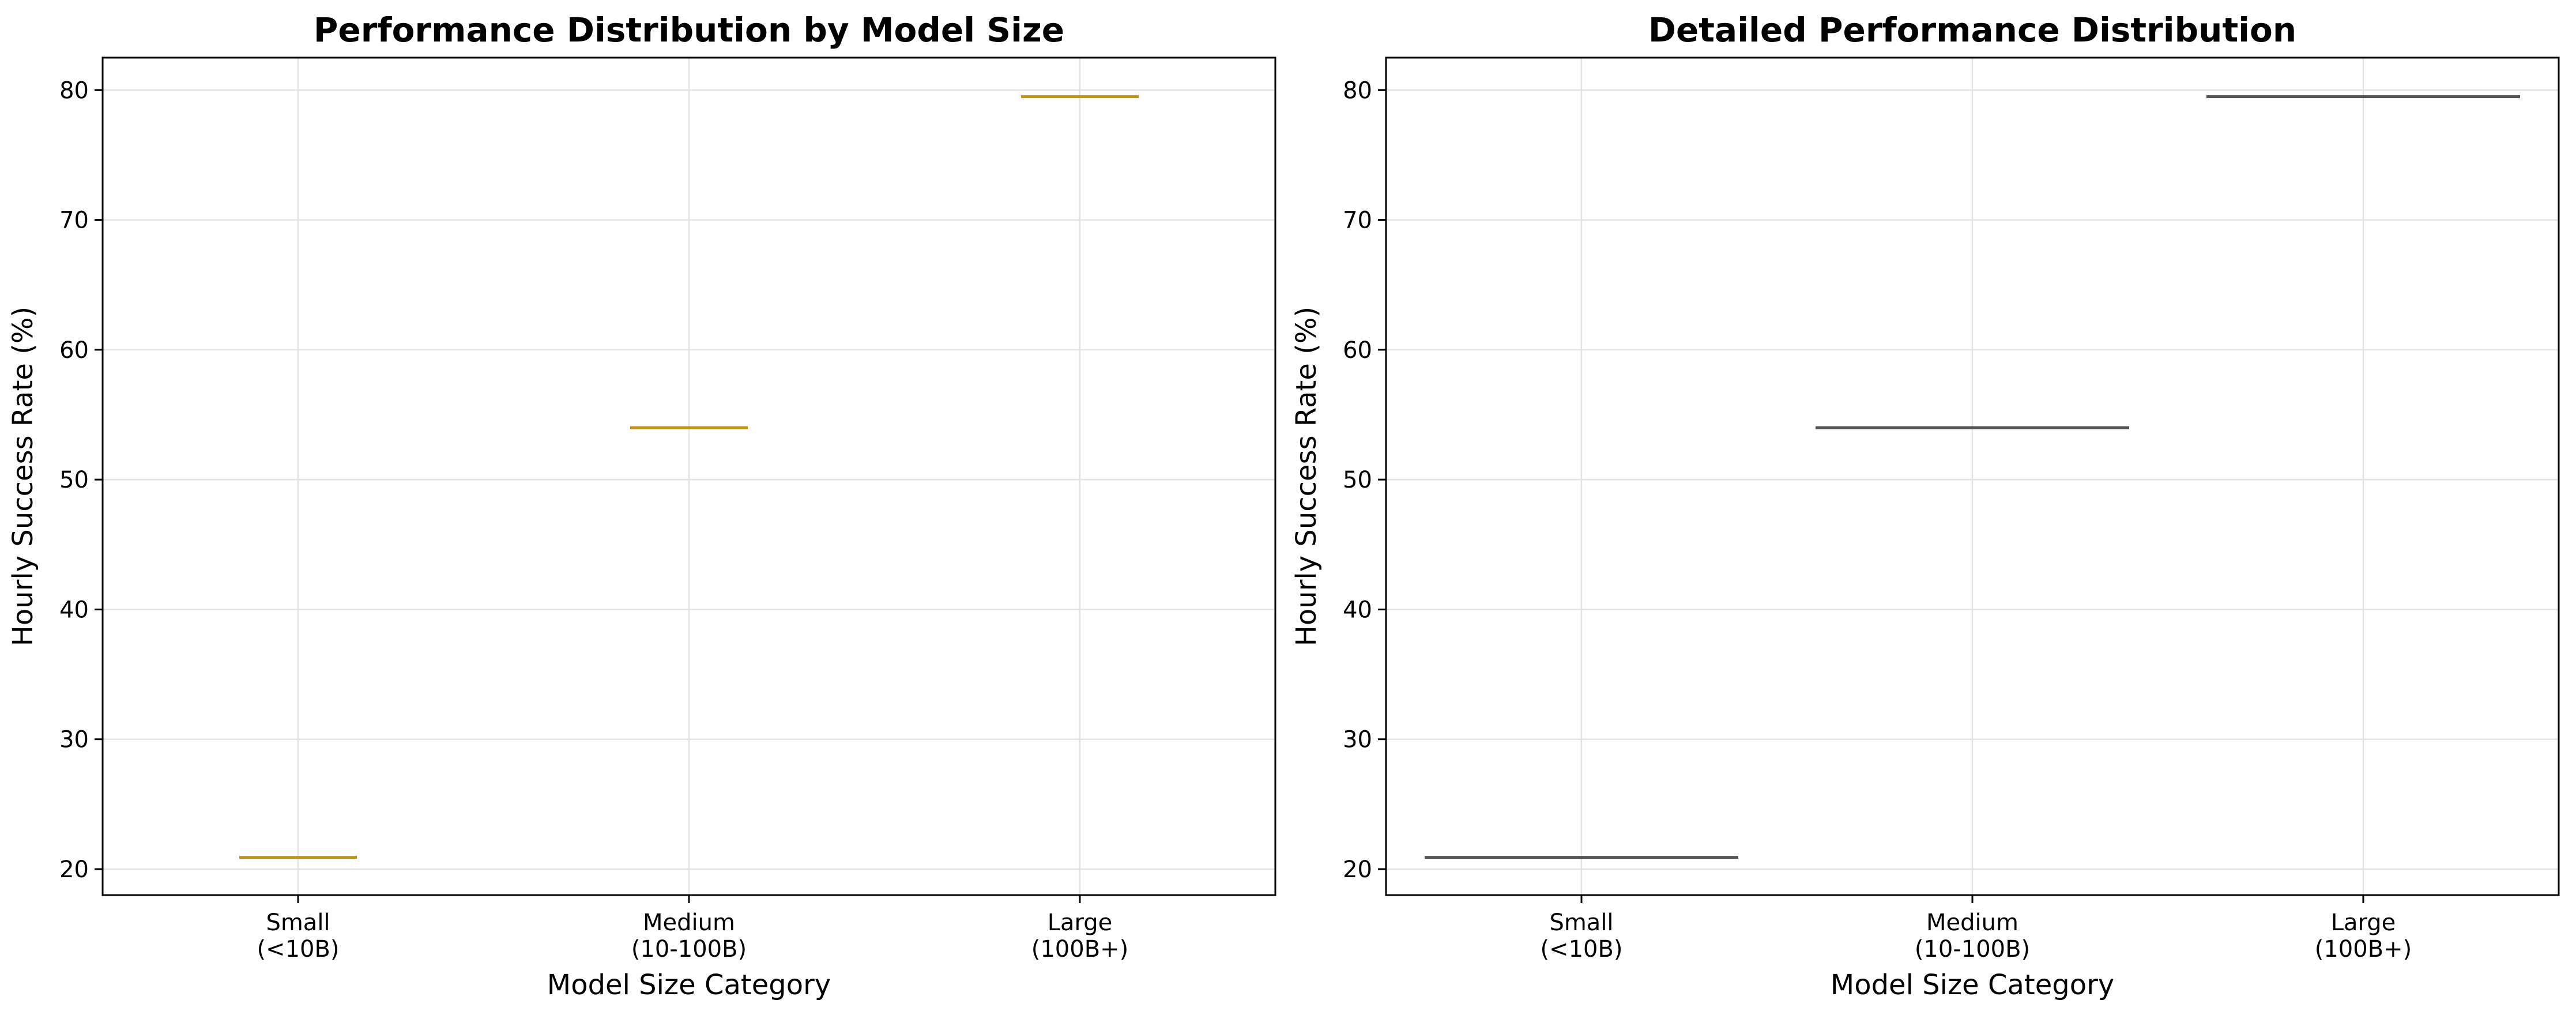 Image resolution: width=2576 pixels, height=1019 pixels. Describe the element at coordinates (1972, 30) in the screenshot. I see `chart-title: Detailed Performance Distribution` at that location.